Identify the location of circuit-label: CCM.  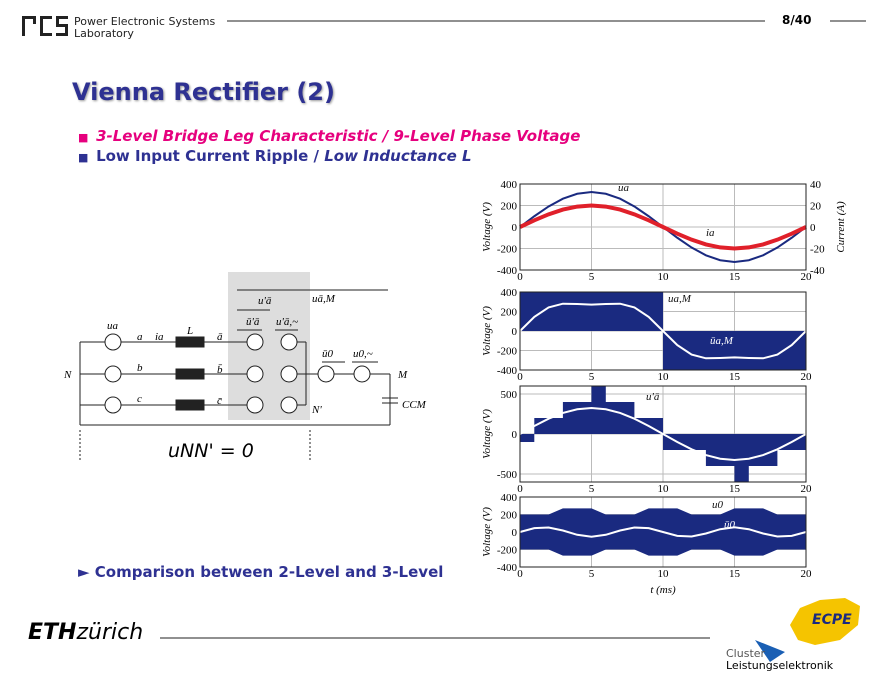
(414, 405).